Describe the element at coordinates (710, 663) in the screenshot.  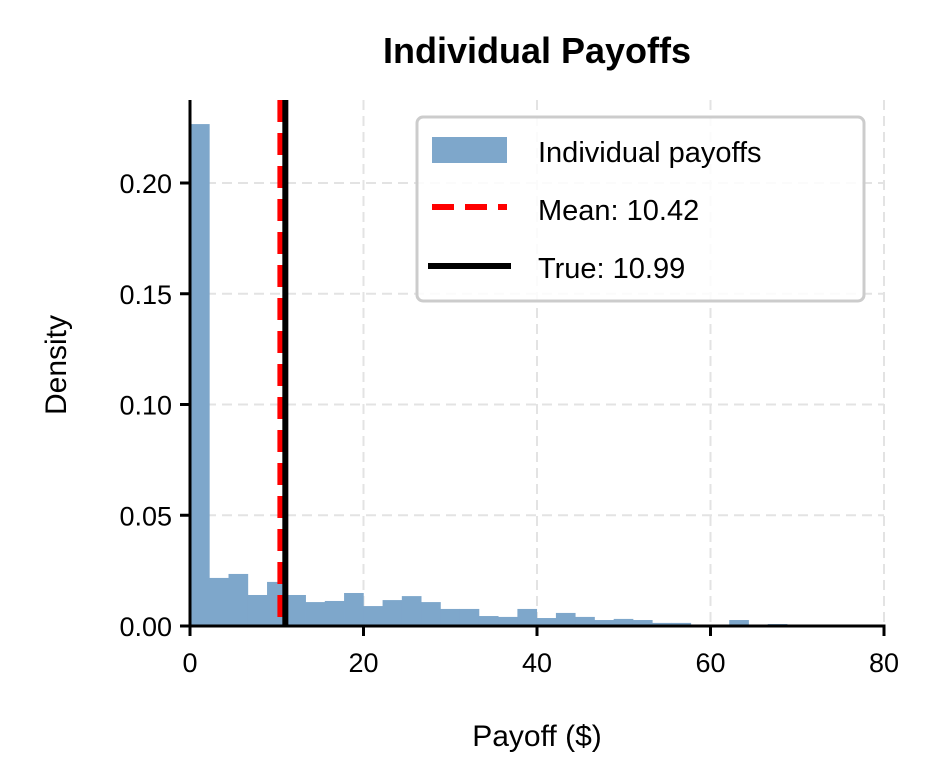
I see `x-tick-label: 60` at that location.